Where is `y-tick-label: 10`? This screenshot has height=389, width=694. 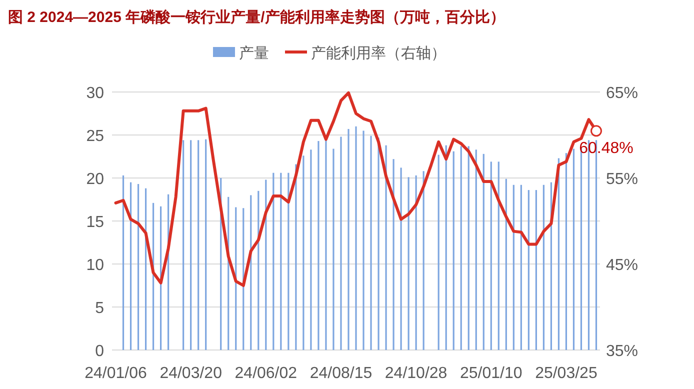 y-tick-label: 10 is located at coordinates (95, 265).